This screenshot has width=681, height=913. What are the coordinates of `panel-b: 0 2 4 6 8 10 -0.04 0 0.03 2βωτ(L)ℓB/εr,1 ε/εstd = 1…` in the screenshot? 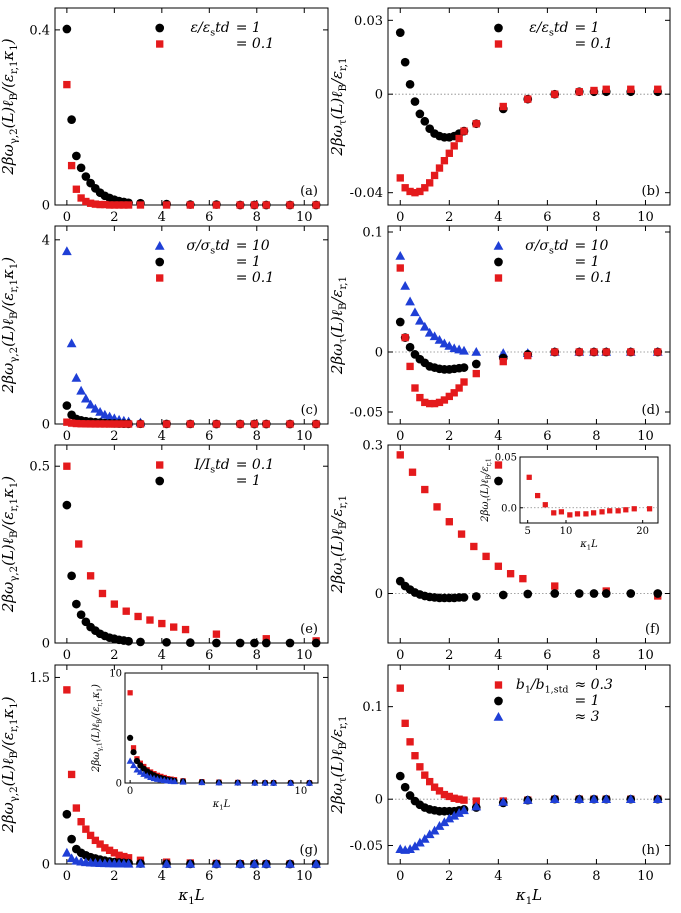 It's located at (499, 116).